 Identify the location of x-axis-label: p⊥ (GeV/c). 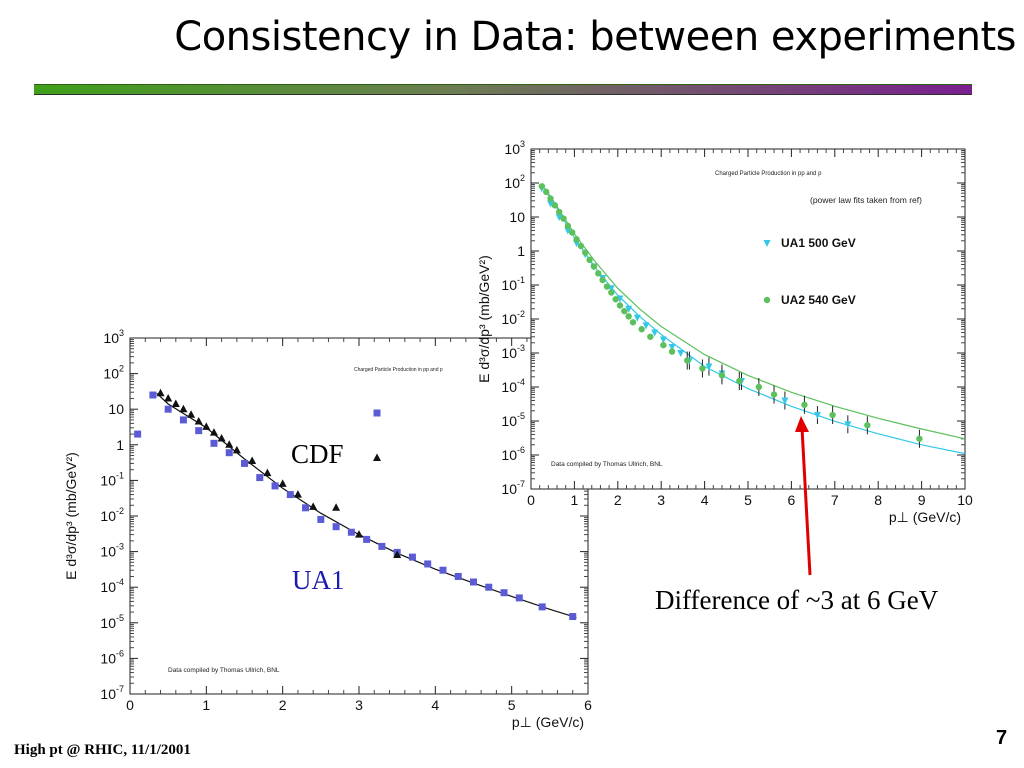
(925, 517).